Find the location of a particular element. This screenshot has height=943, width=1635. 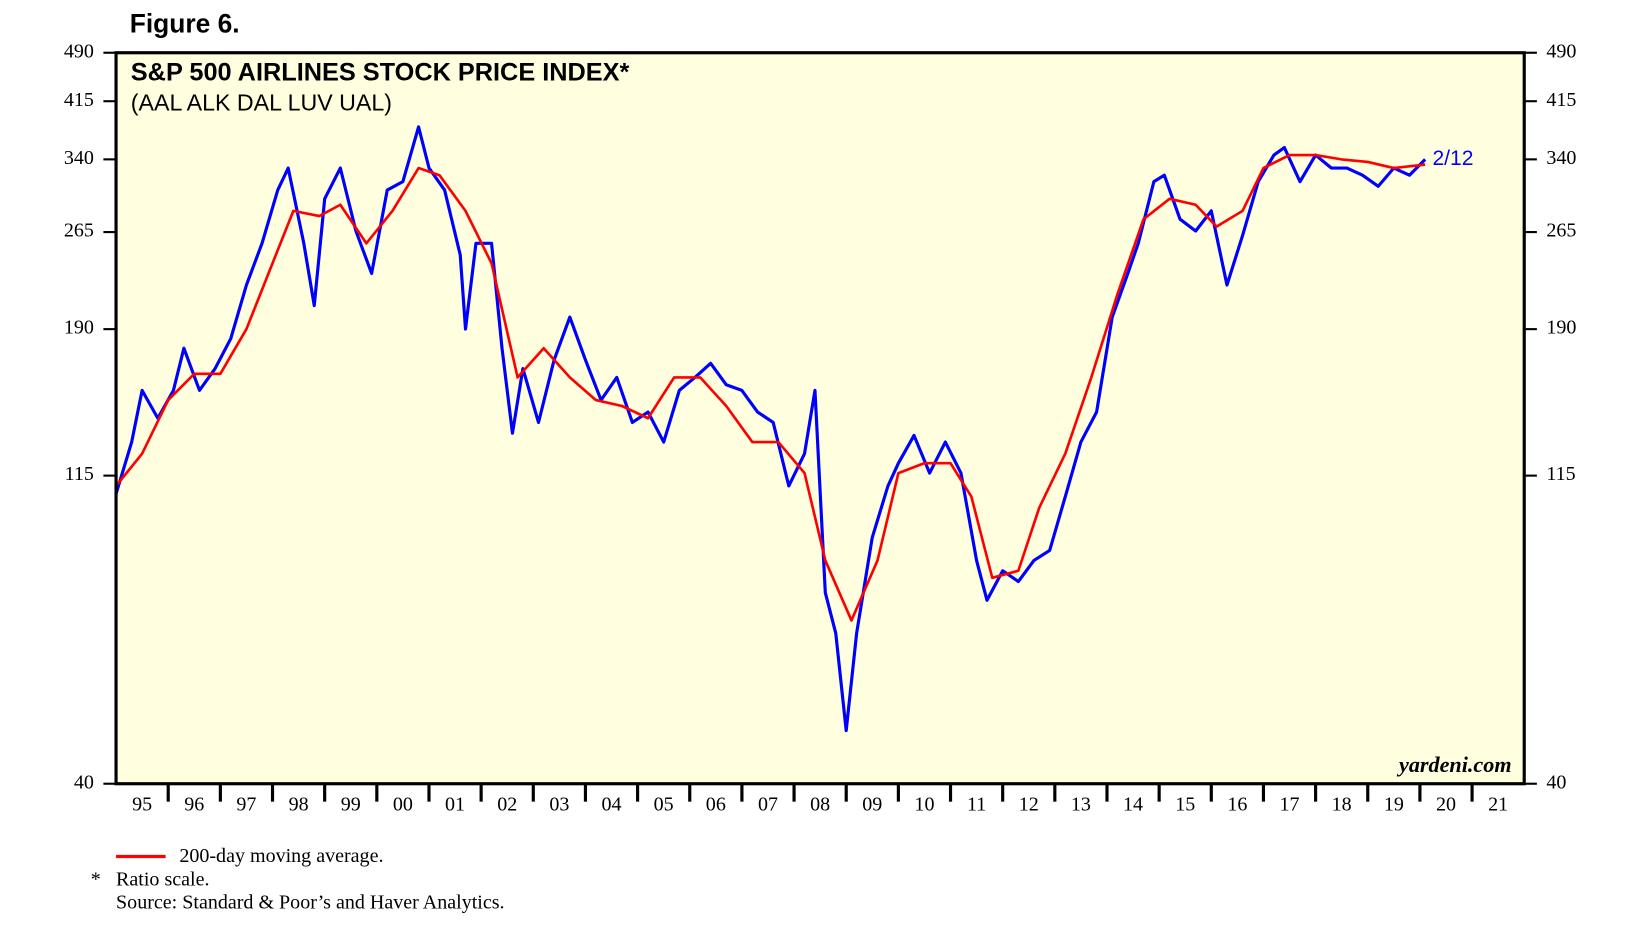

x-tick-label: 04 is located at coordinates (612, 804).